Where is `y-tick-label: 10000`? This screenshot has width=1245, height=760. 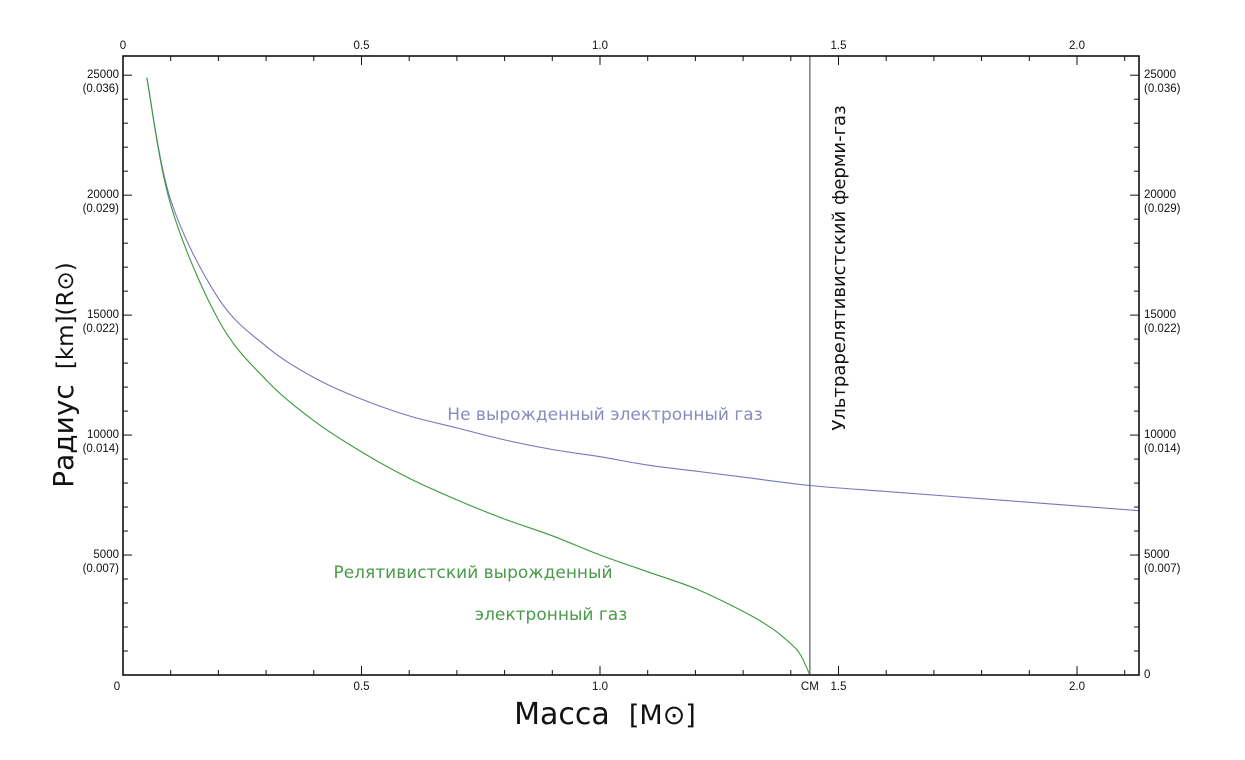
y-tick-label: 10000 is located at coordinates (103, 435).